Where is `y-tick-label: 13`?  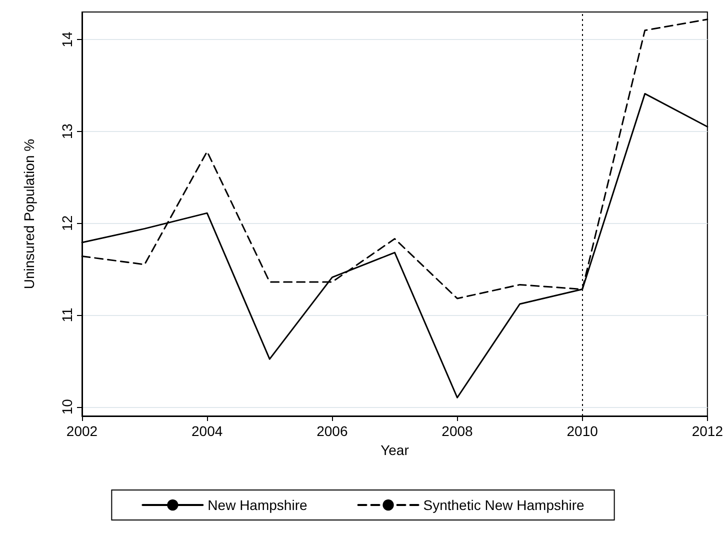 y-tick-label: 13 is located at coordinates (67, 131).